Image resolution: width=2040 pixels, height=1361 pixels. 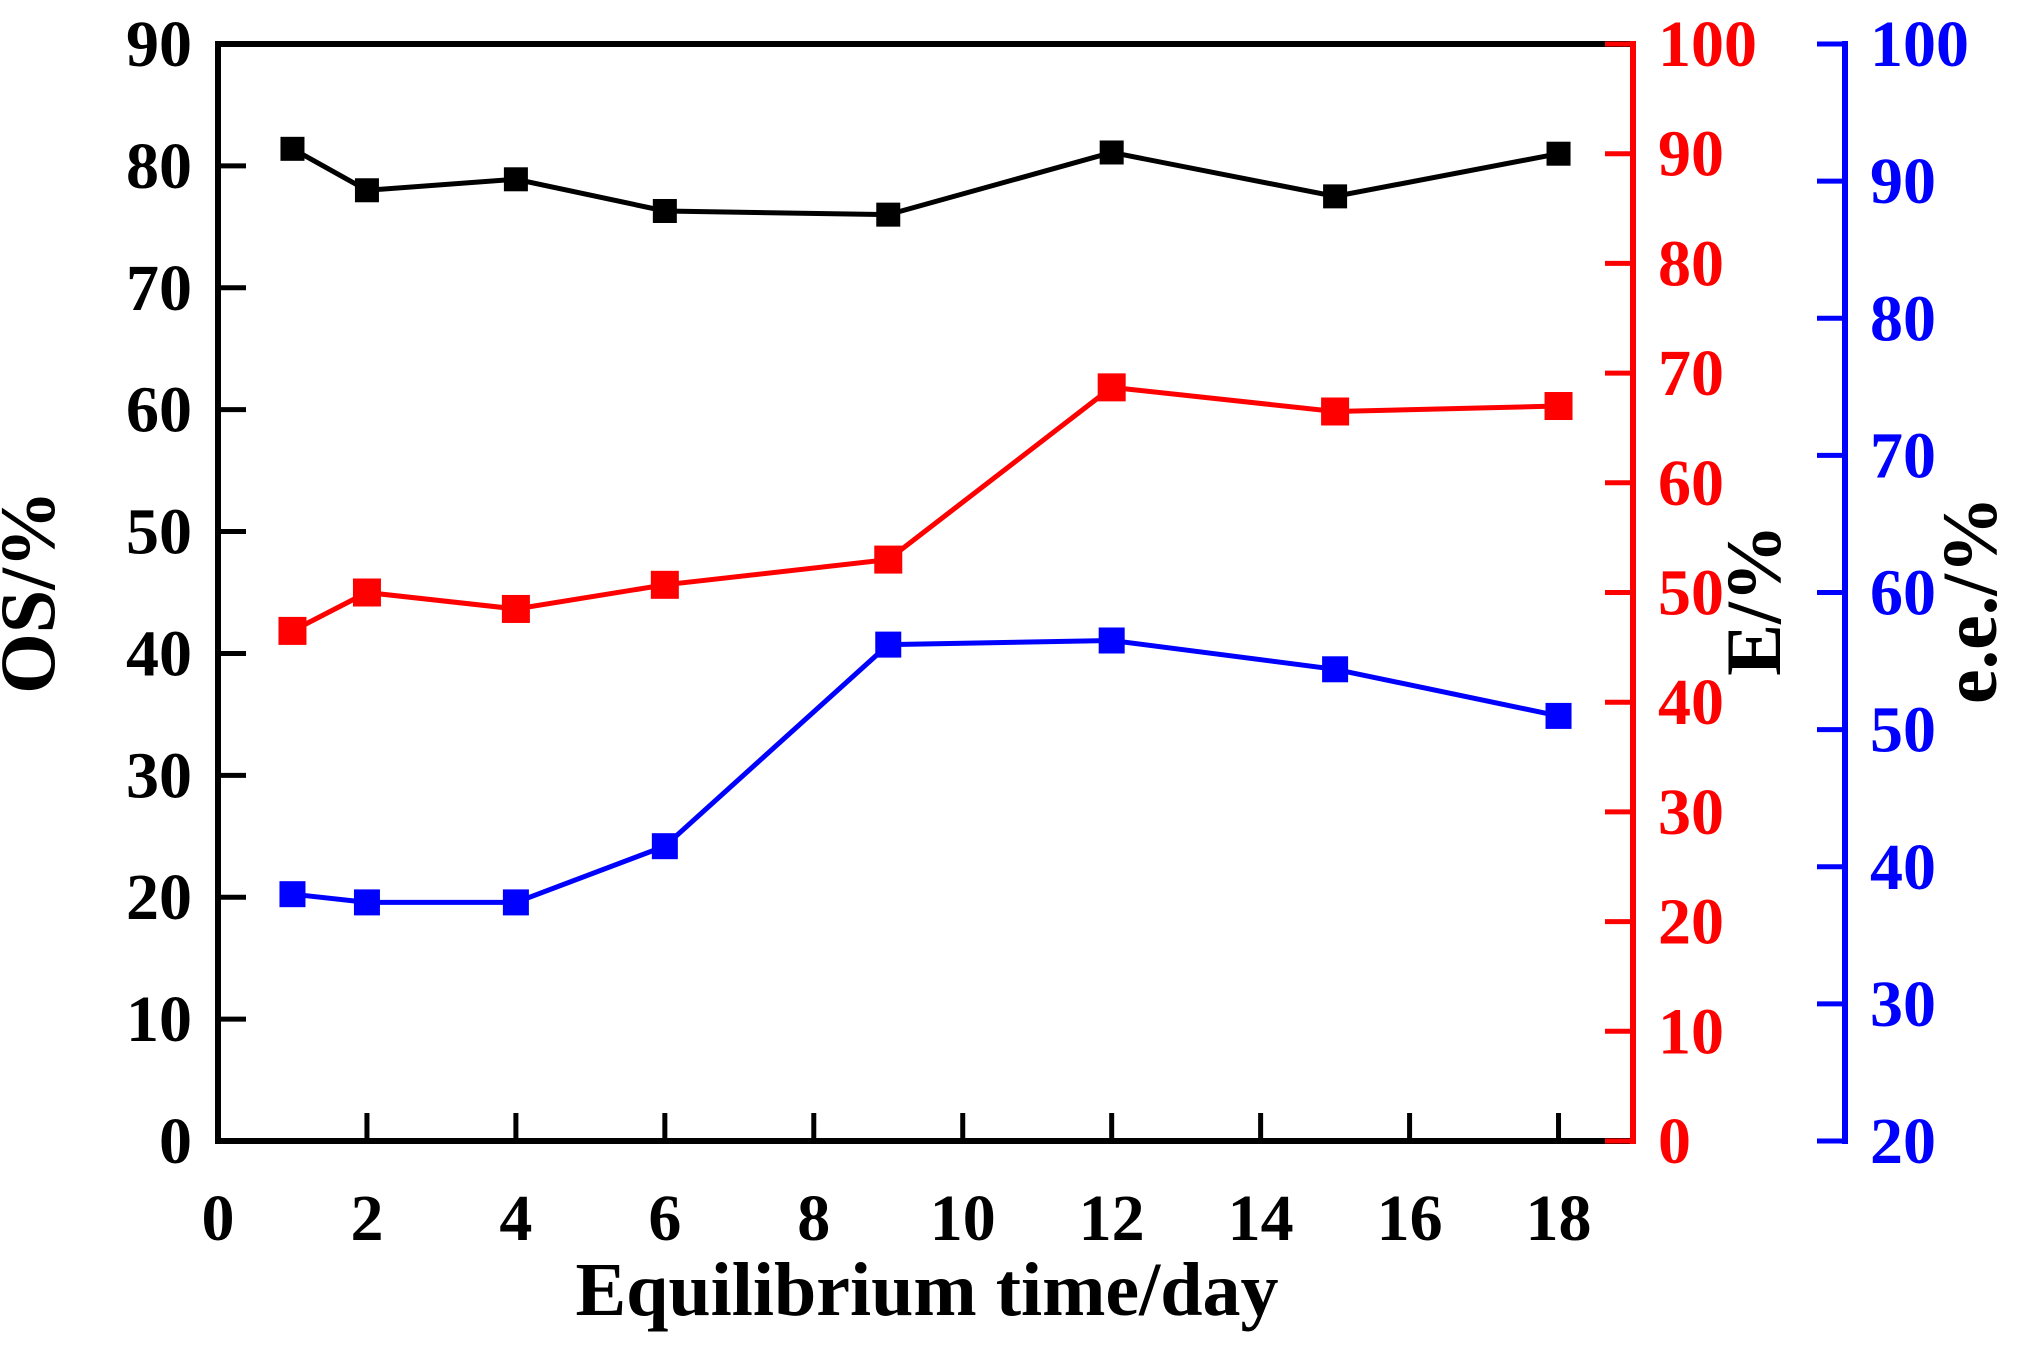 I want to click on left-axis-tick-label: 20, so click(x=159, y=897).